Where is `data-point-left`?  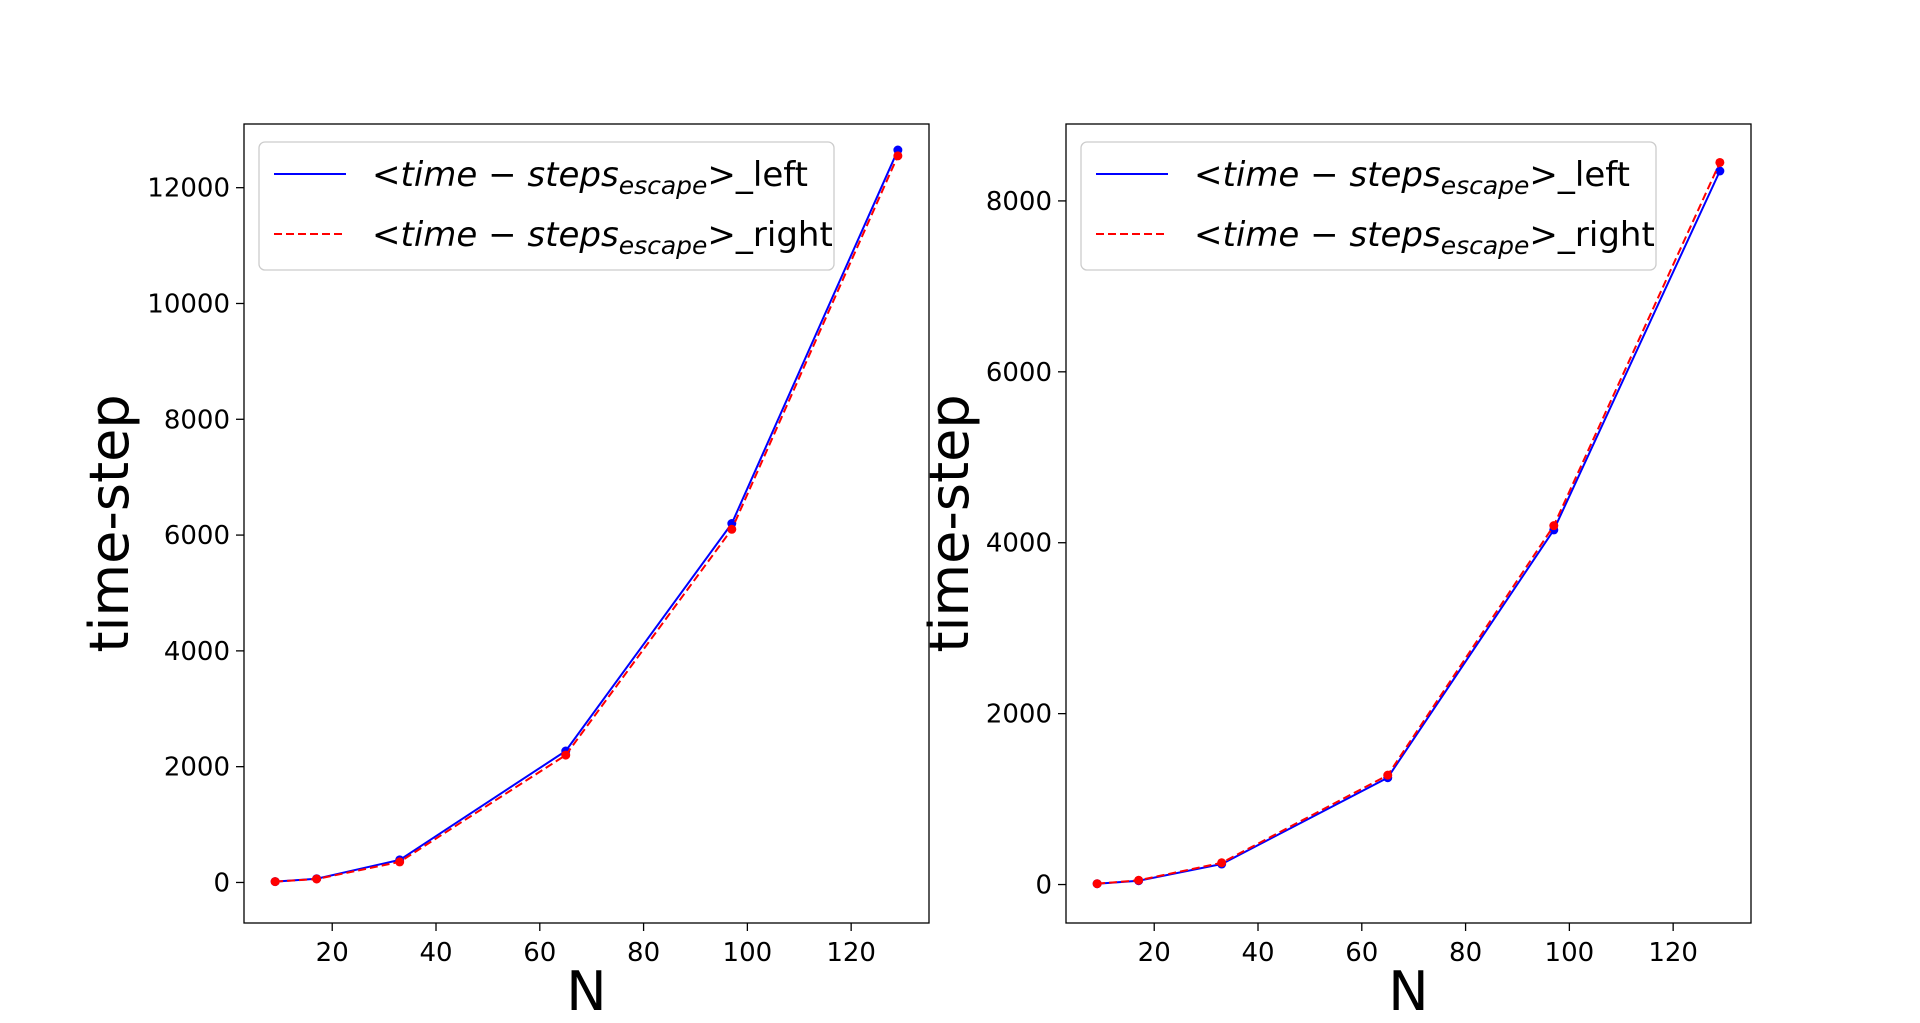
data-point-left is located at coordinates (1720, 171).